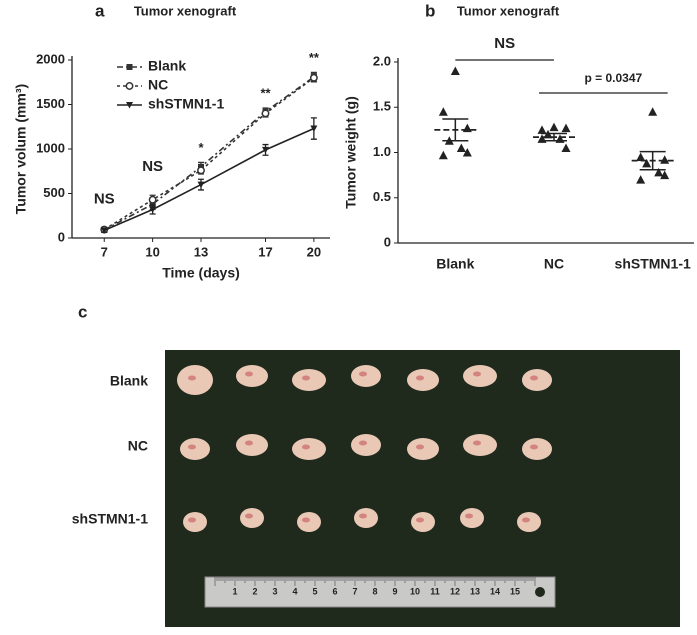  Describe the element at coordinates (50, 58) in the screenshot. I see `y-tick-label: 2000` at that location.